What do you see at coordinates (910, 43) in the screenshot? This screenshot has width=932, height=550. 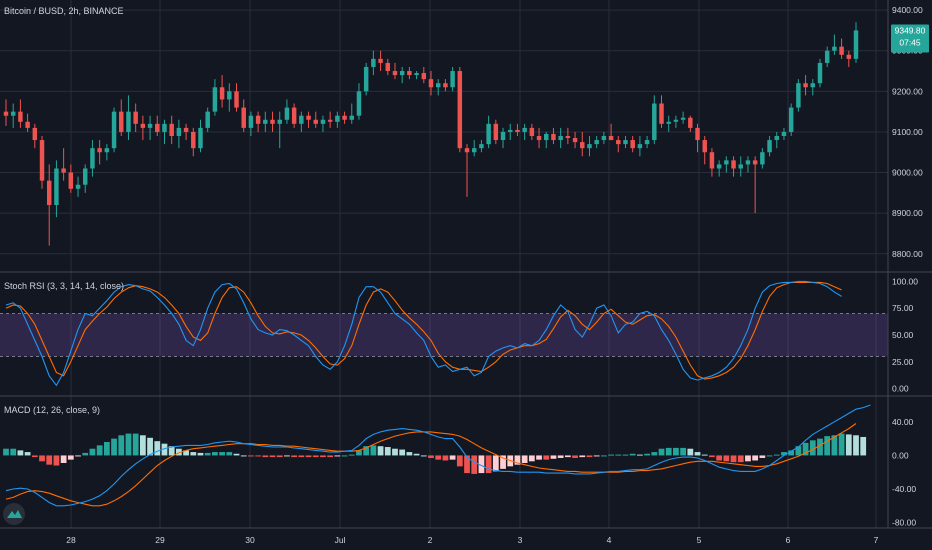 I see `bar-countdown: 07:45` at bounding box center [910, 43].